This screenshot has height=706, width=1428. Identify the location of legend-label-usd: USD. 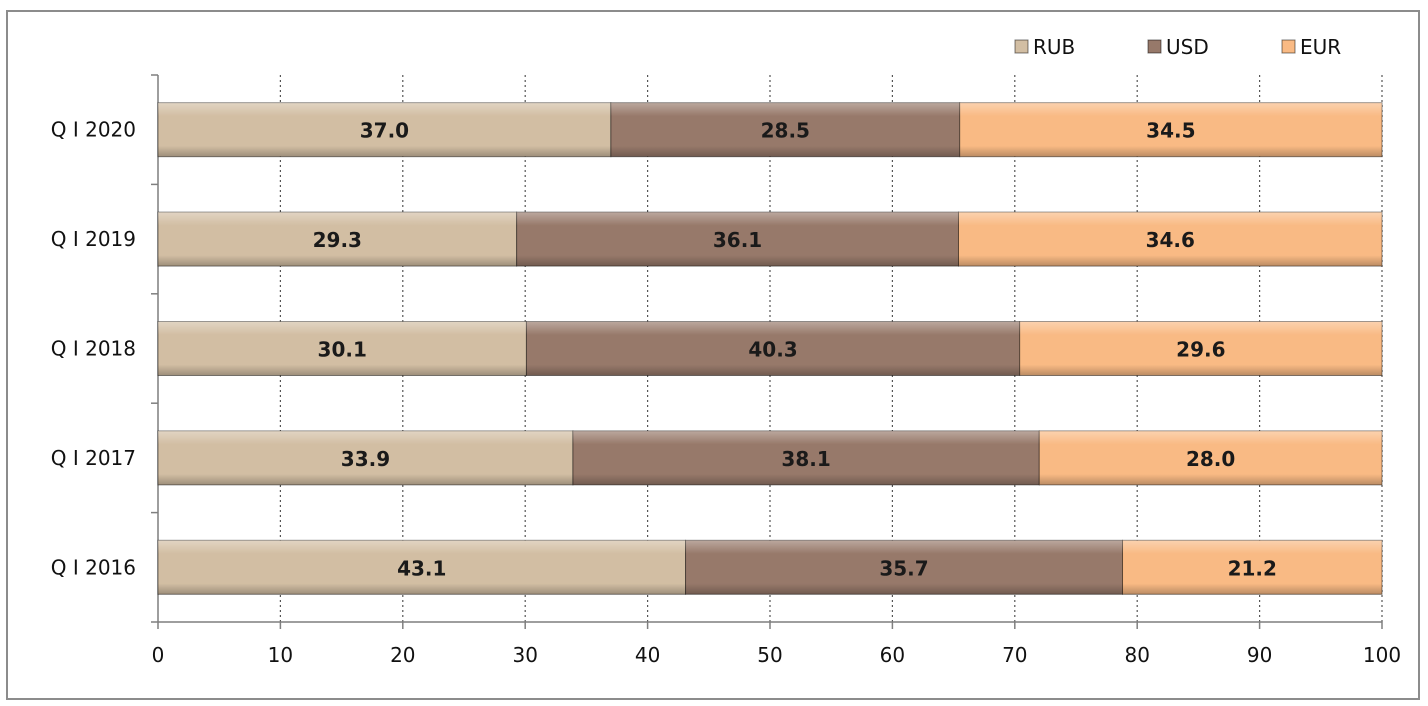
(1187, 47).